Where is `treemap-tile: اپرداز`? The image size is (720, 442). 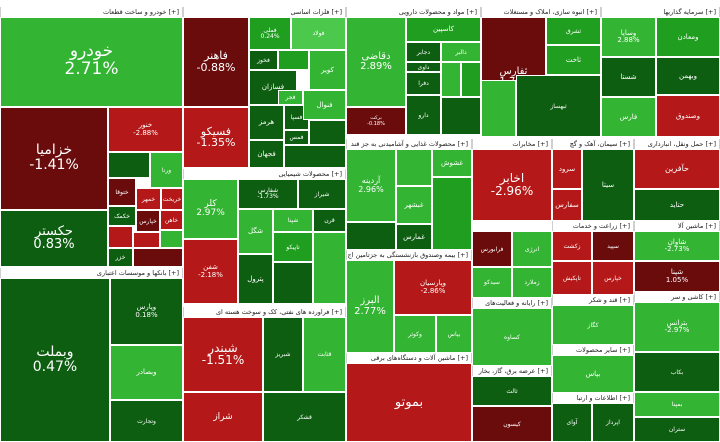
treemap-tile: اپرداز is located at coordinates (613, 422).